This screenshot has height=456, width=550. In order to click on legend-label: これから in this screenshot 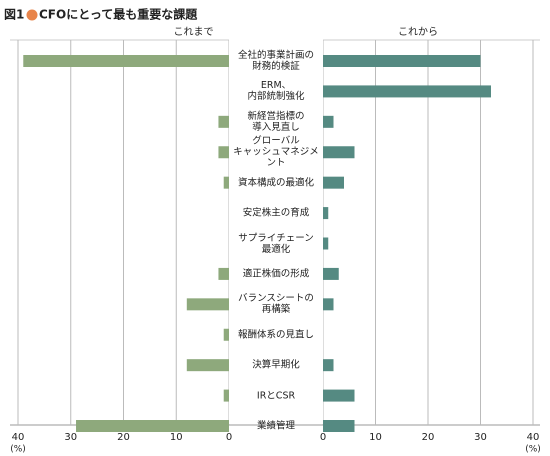, I will do `click(418, 32)`.